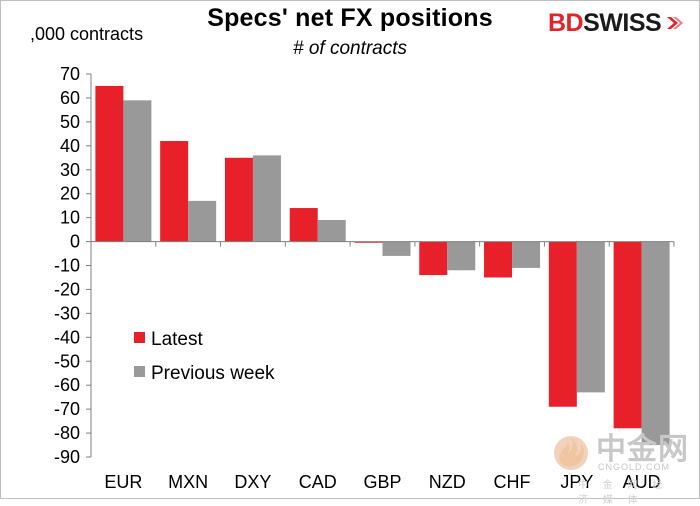 This screenshot has width=700, height=506. What do you see at coordinates (562, 324) in the screenshot?
I see `bar-jpy-latest` at bounding box center [562, 324].